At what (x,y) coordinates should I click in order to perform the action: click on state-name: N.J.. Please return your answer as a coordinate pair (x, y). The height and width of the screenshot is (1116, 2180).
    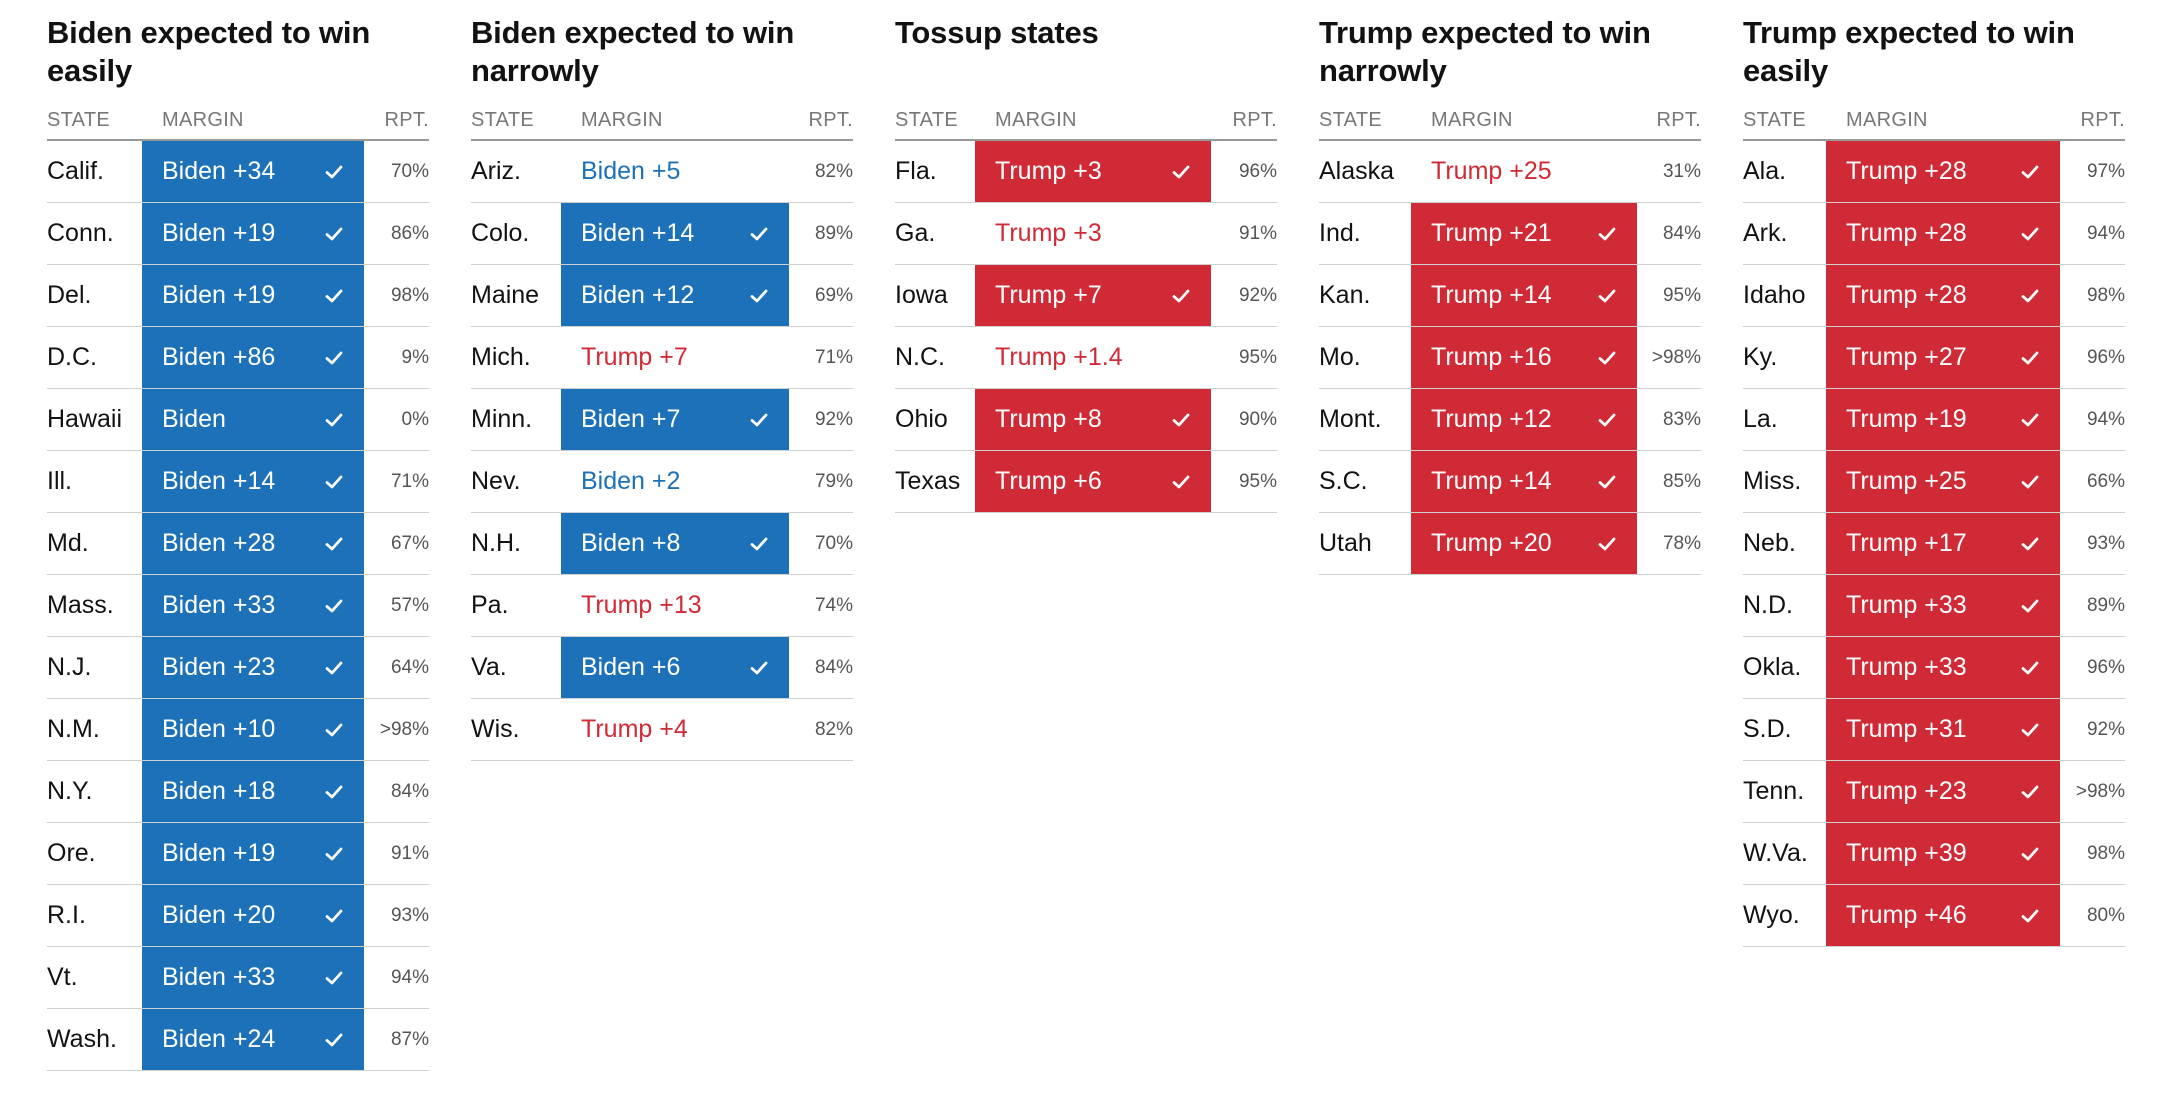
    Looking at the image, I should click on (69, 667).